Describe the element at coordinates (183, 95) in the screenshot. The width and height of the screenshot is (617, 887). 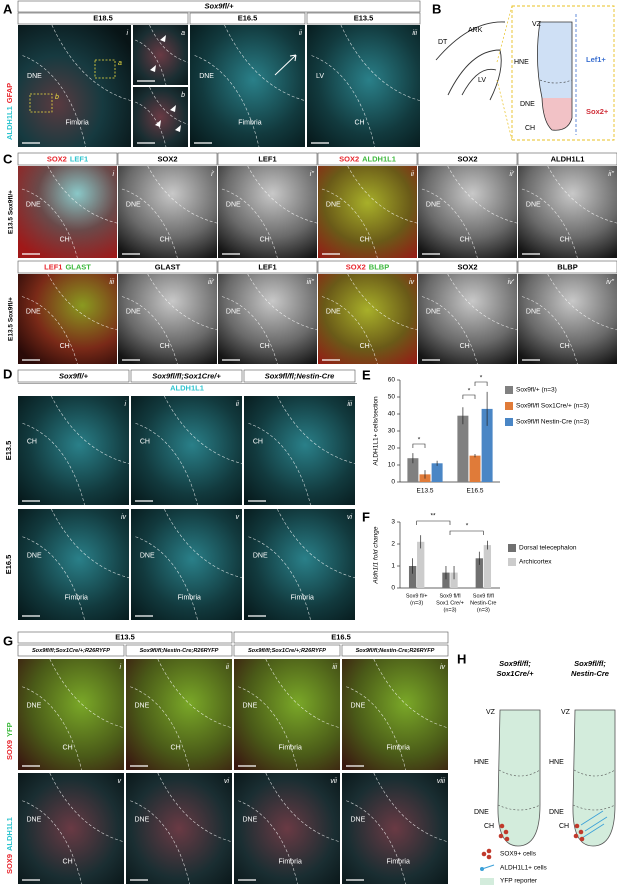
I see `panel-numeral: b` at that location.